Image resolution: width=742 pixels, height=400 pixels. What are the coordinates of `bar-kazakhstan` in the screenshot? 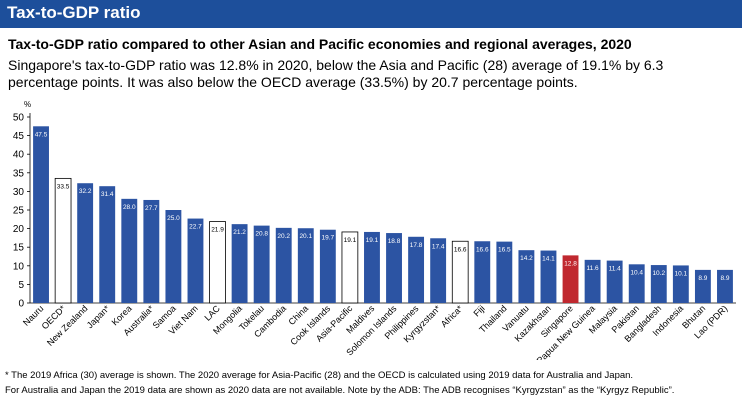 It's located at (548, 276).